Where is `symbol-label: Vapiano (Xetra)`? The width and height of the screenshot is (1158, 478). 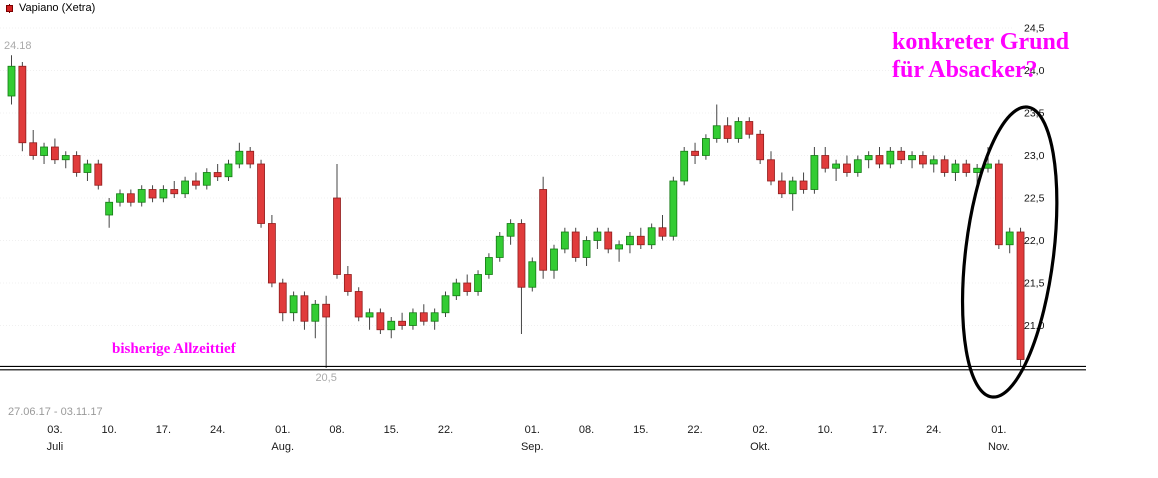 symbol-label: Vapiano (Xetra) is located at coordinates (57, 8).